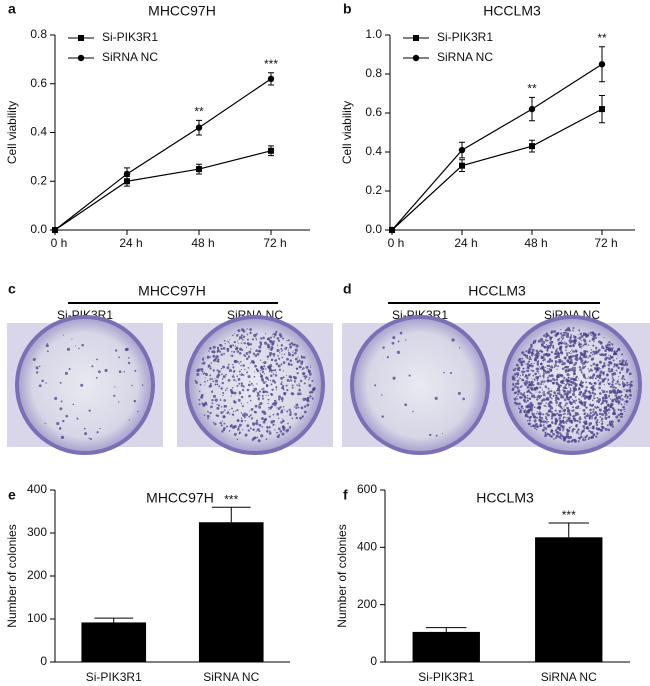  Describe the element at coordinates (396, 243) in the screenshot. I see `x-tick-label: 0 h` at that location.